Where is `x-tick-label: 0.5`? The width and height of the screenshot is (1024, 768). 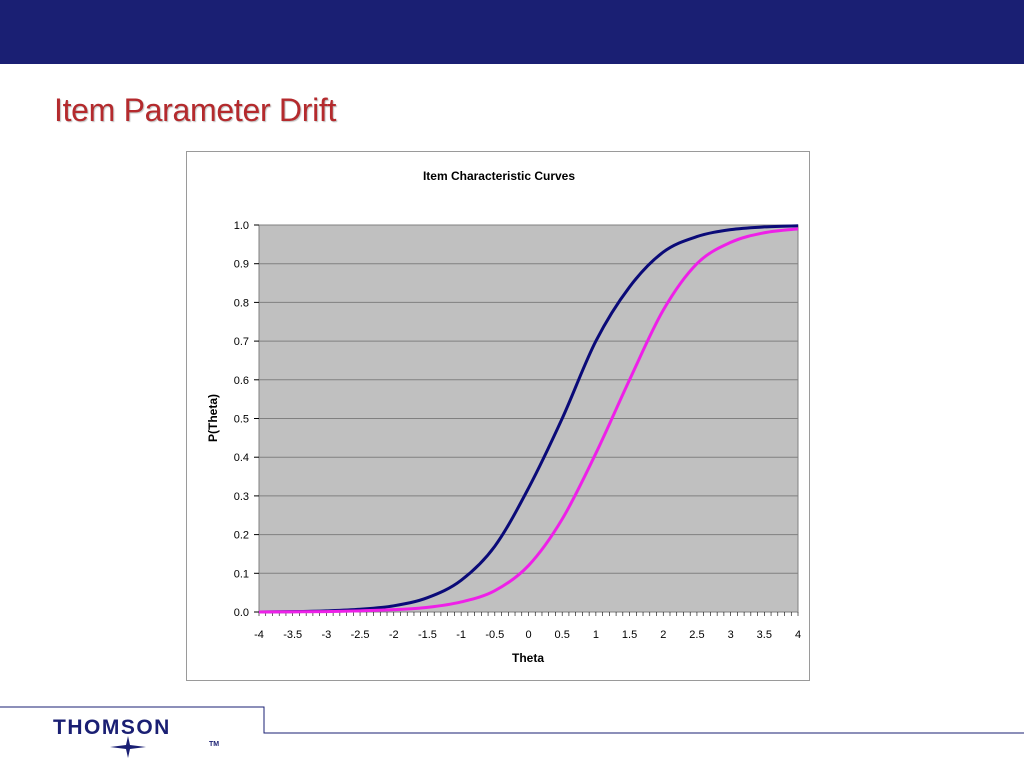 x-tick-label: 0.5 is located at coordinates (562, 635).